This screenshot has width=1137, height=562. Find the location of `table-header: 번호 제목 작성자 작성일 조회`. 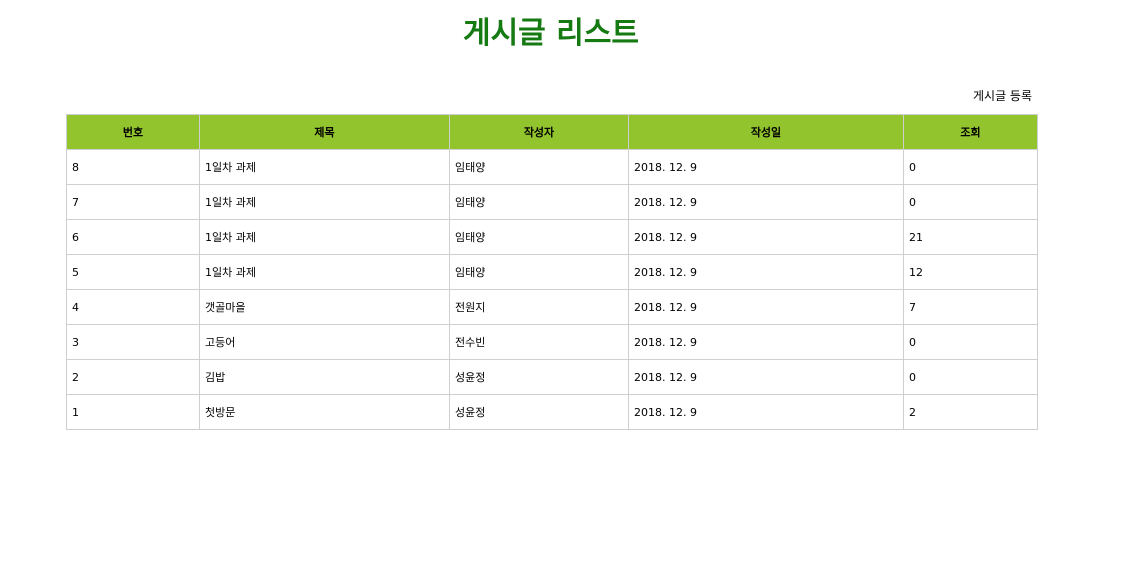

table-header: 번호 제목 작성자 작성일 조회 is located at coordinates (552, 132).